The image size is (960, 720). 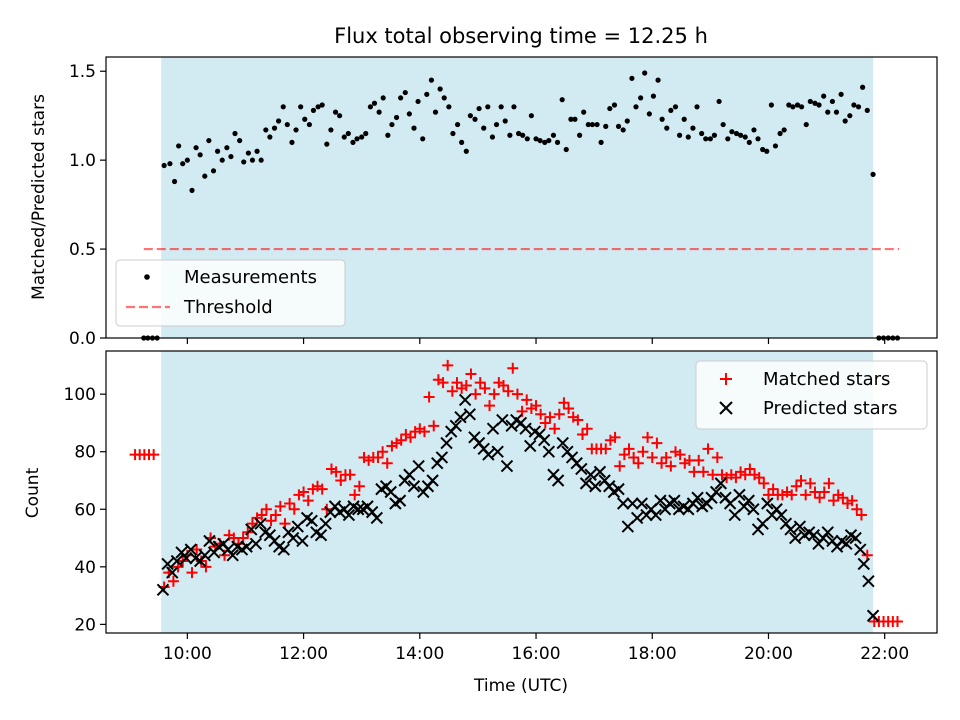 I want to click on count-y-tick-label: 40, so click(x=85, y=568).